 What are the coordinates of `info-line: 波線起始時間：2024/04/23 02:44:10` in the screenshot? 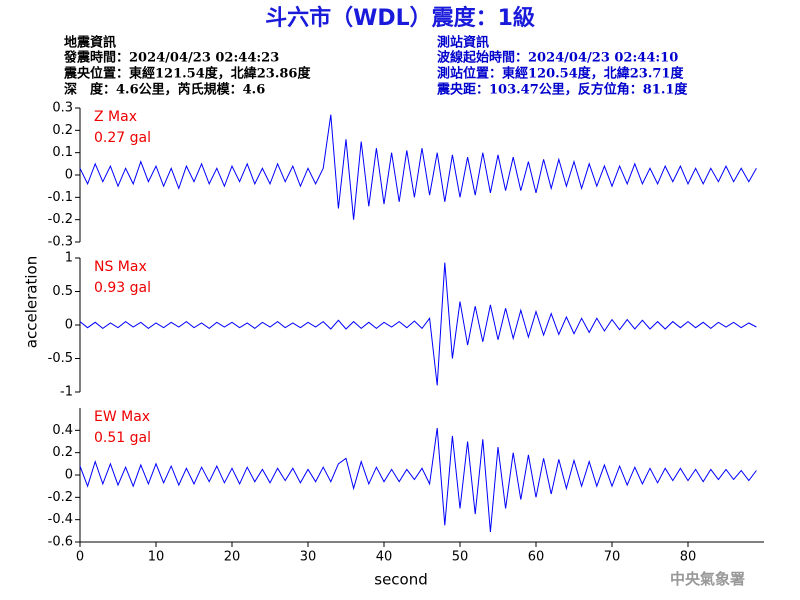 It's located at (557, 58).